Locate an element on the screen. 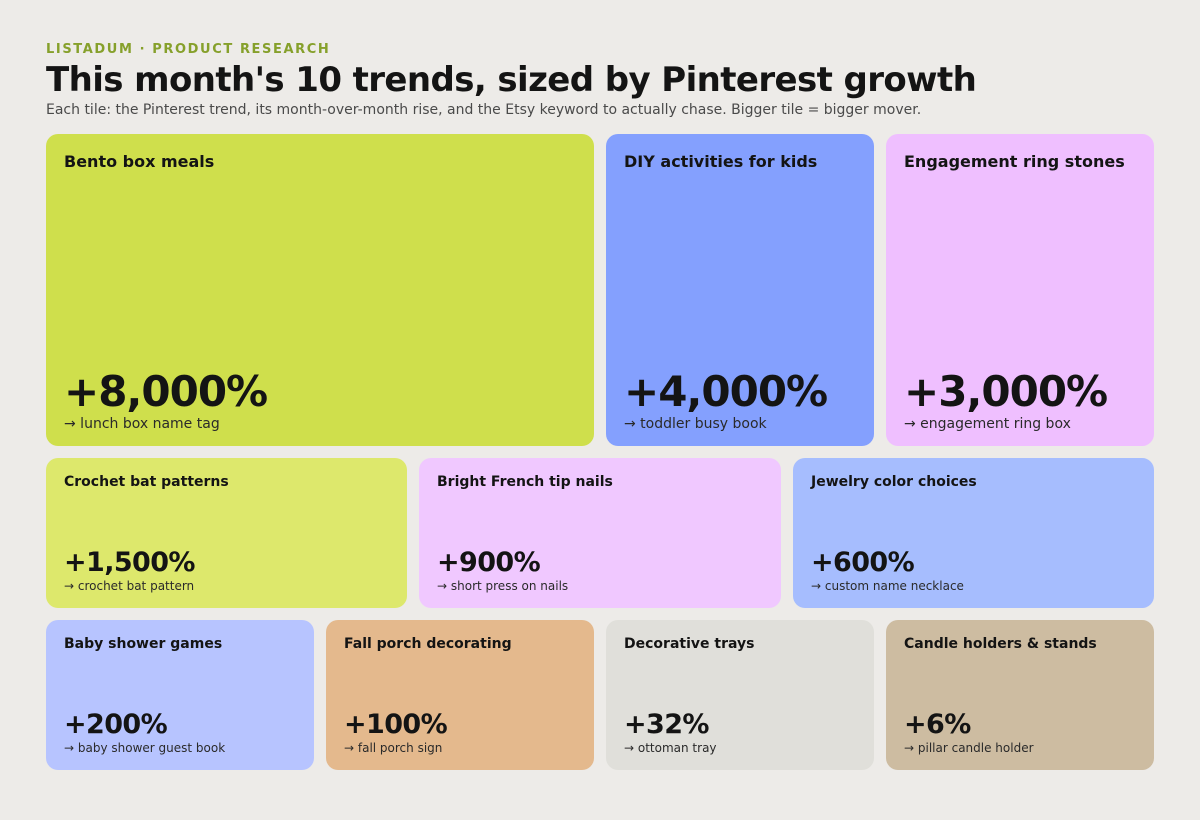  growth-value: +900% is located at coordinates (489, 562).